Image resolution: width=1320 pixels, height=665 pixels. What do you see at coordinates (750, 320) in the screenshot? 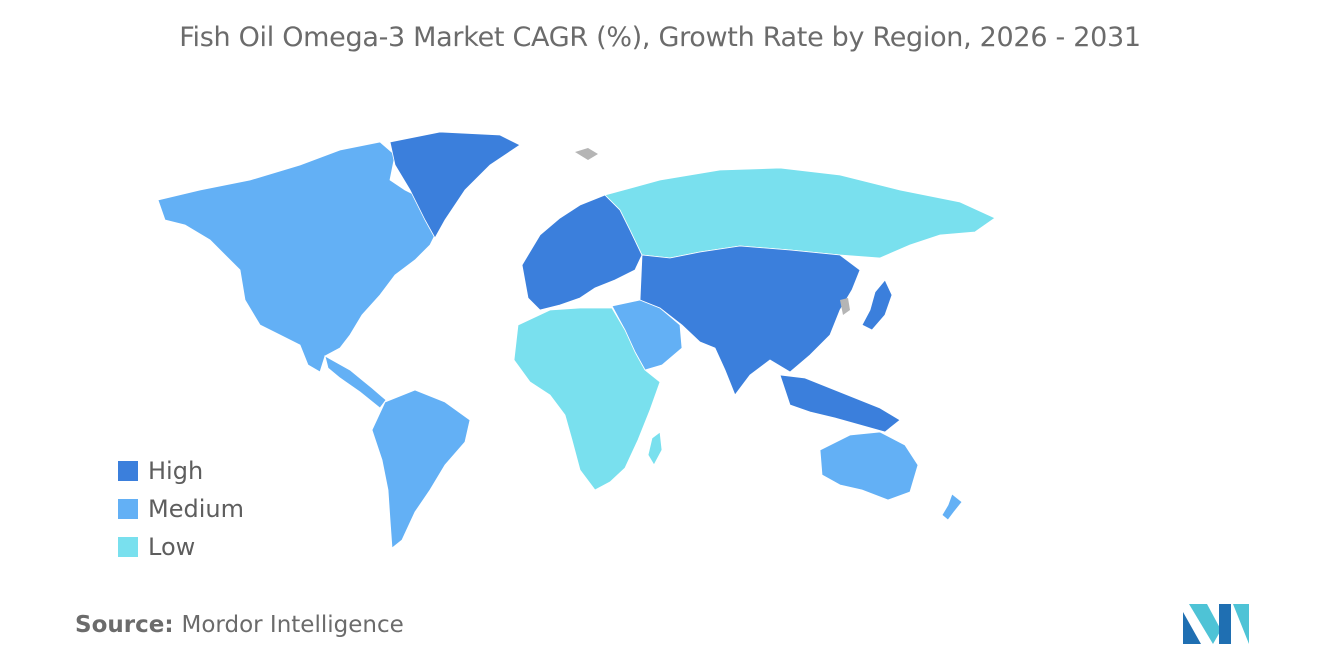
I see `region-asia` at bounding box center [750, 320].